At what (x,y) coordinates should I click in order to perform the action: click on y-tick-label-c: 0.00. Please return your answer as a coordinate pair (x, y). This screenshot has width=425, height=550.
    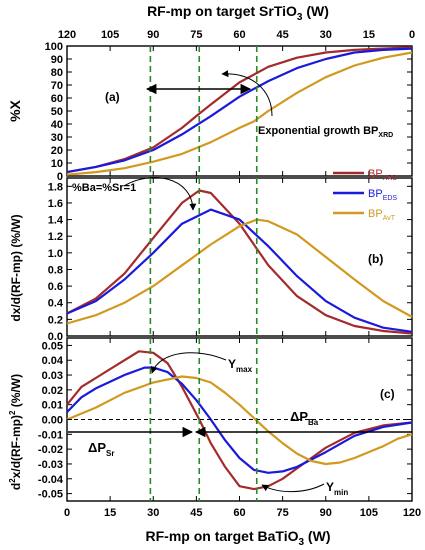
    Looking at the image, I should click on (52, 421).